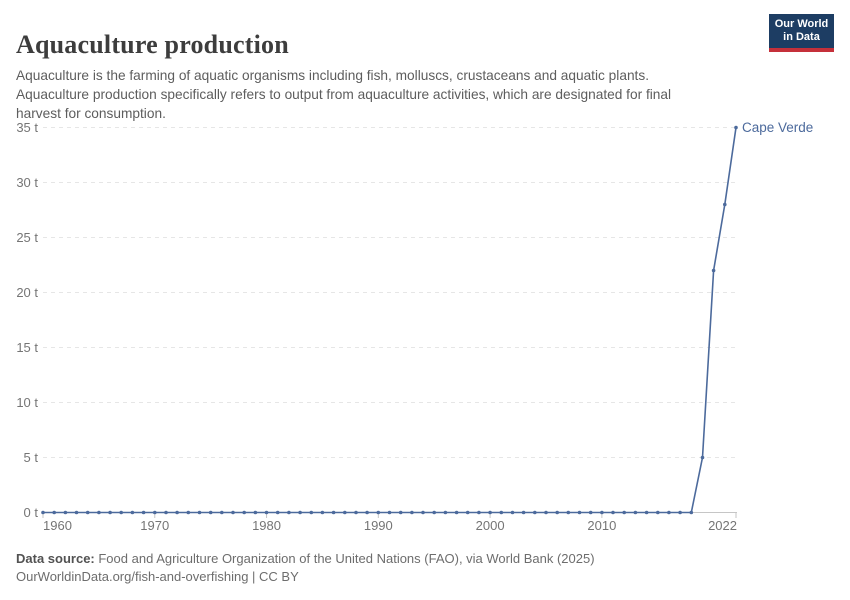 The image size is (850, 600). Describe the element at coordinates (27, 347) in the screenshot. I see `y-axis-tick-label: 15 t` at that location.